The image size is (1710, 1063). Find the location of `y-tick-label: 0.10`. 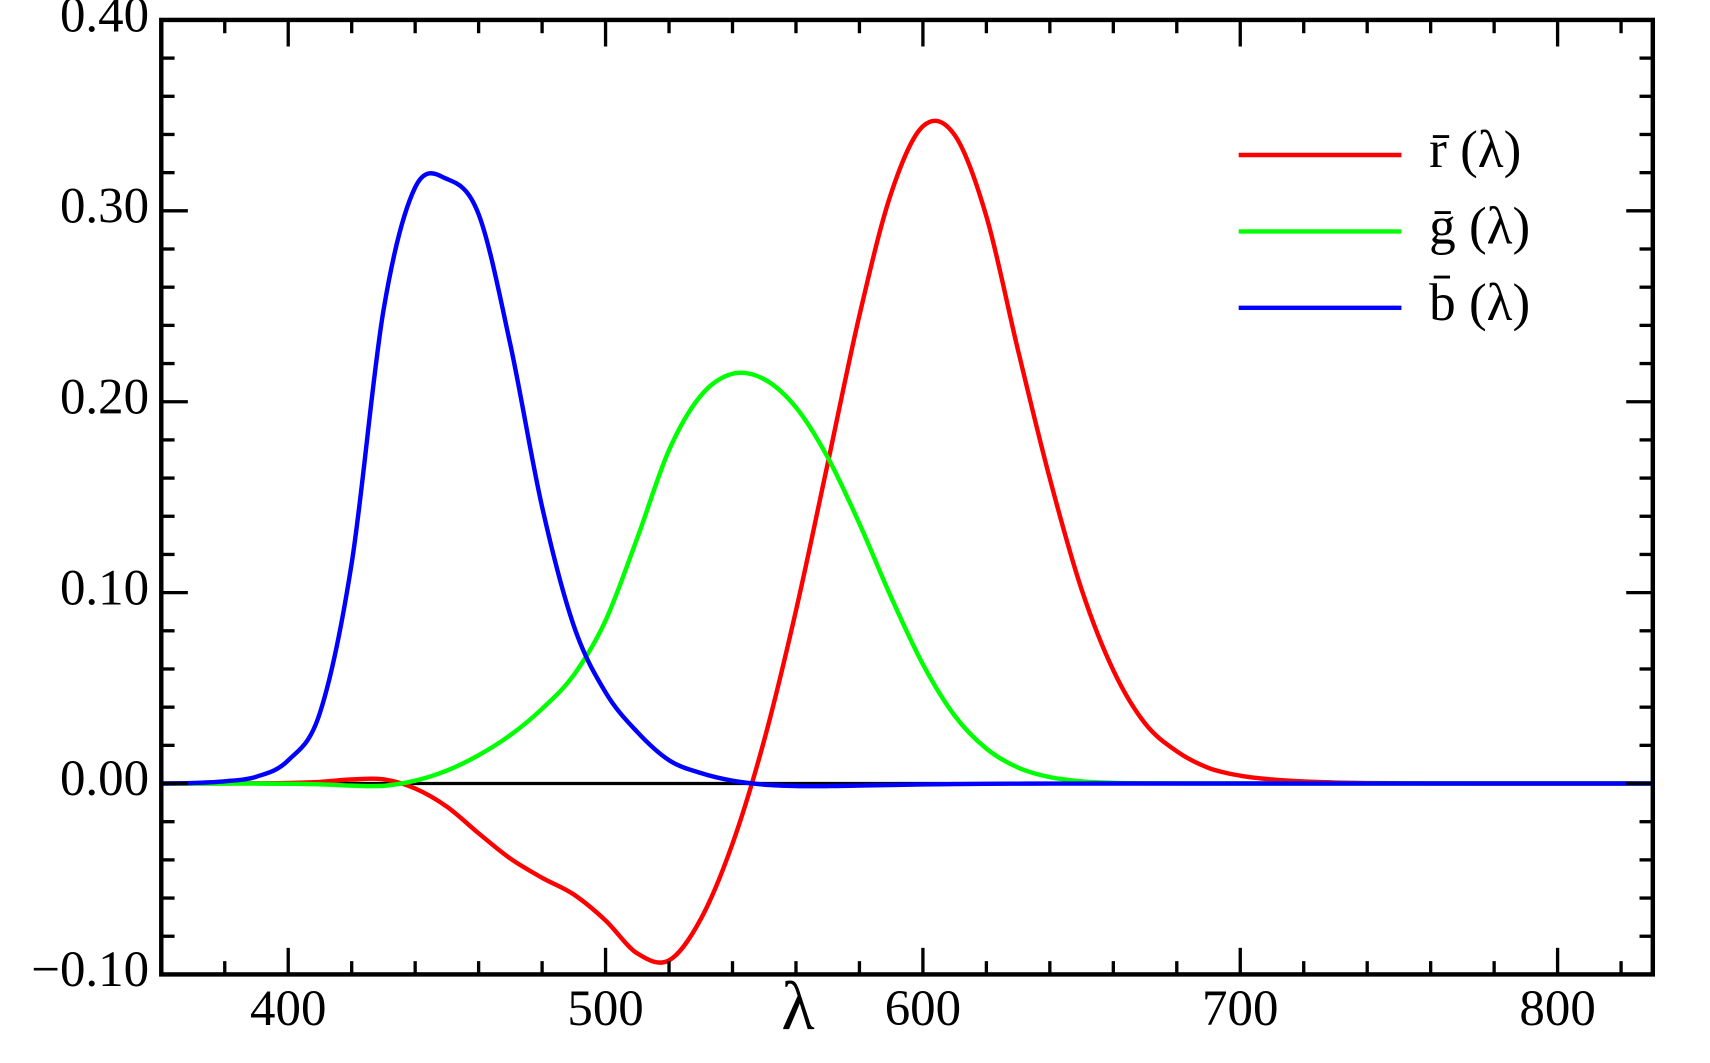

y-tick-label: 0.10 is located at coordinates (104, 588).